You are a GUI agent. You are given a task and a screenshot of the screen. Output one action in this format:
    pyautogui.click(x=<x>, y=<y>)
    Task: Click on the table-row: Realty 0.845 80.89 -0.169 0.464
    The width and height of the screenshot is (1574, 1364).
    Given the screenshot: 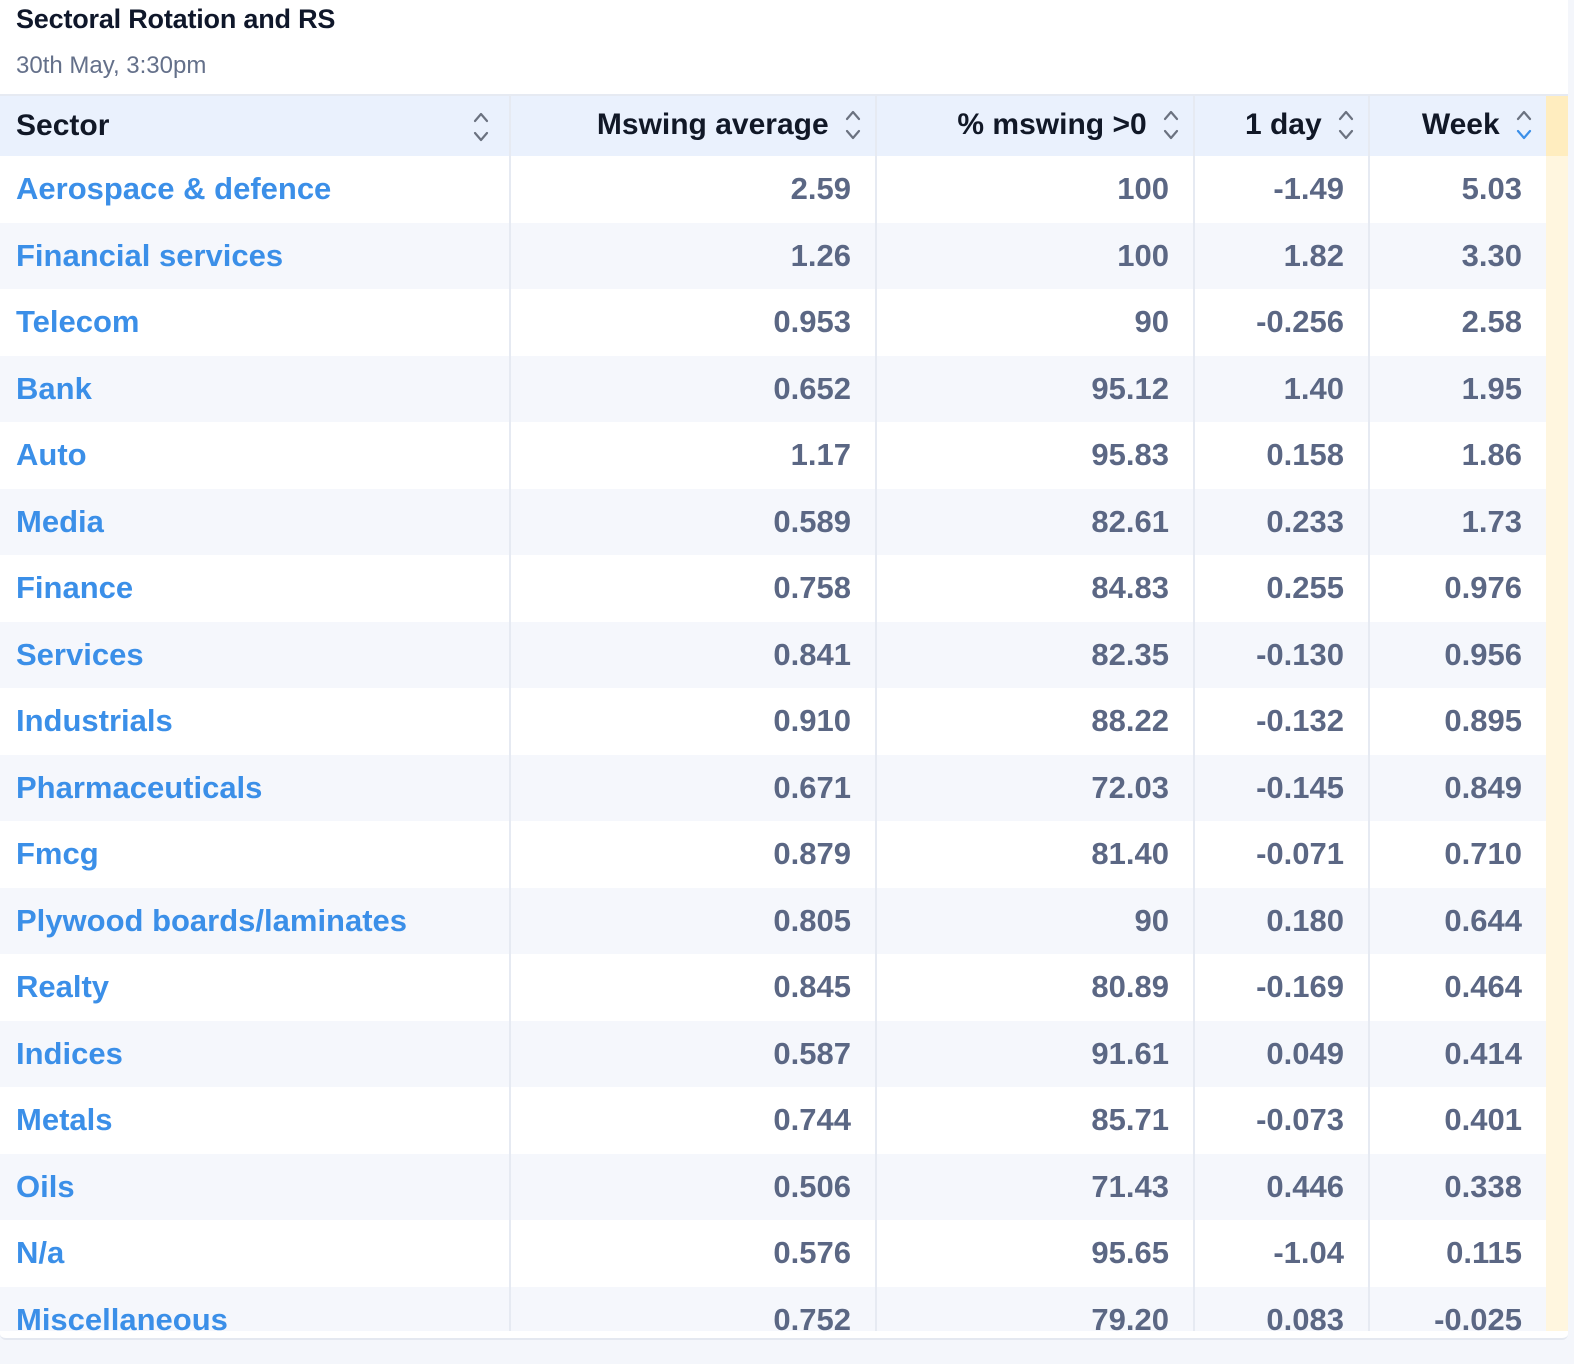 What is the action you would take?
    pyautogui.click(x=773, y=987)
    